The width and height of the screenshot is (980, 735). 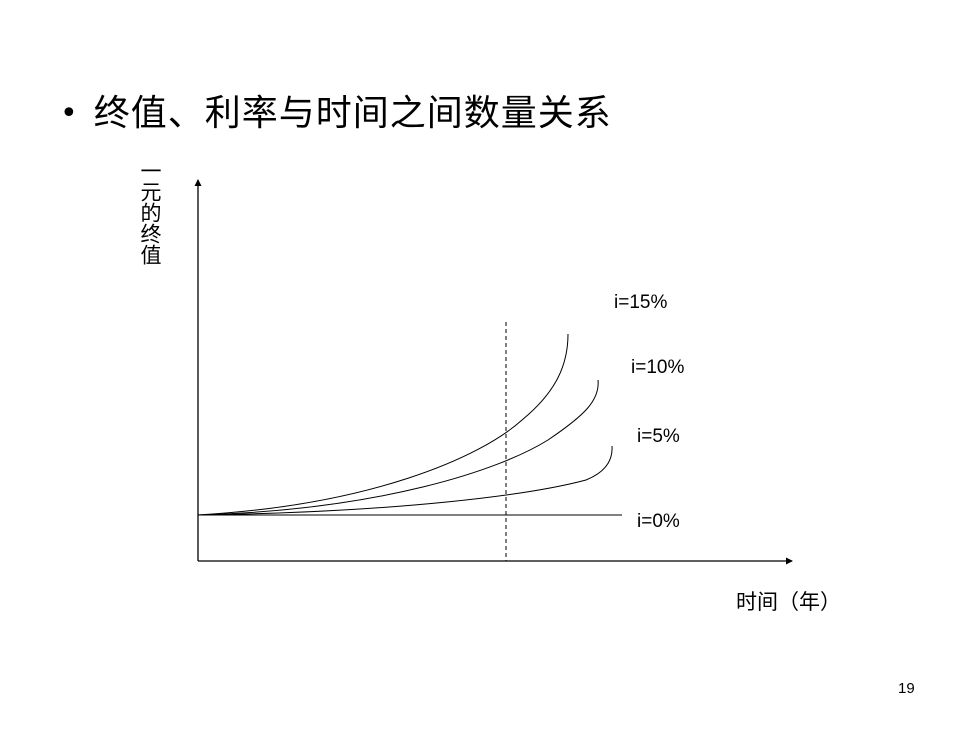 I want to click on curve-label-i-15: i=15%, so click(x=640, y=302).